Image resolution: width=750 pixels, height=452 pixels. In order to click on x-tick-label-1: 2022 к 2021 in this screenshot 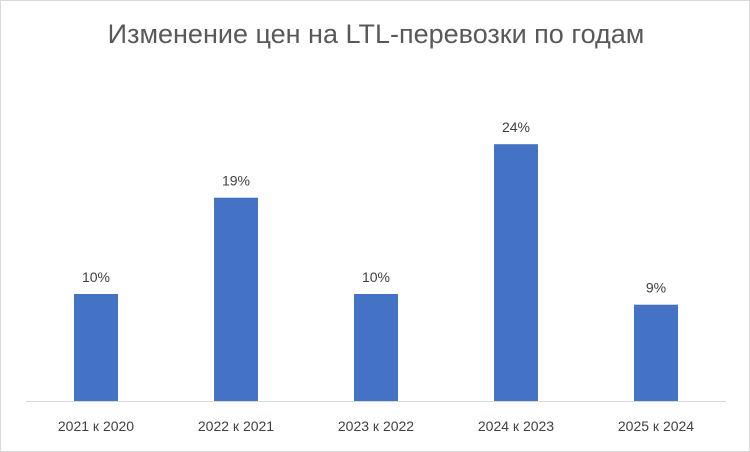, I will do `click(236, 426)`.